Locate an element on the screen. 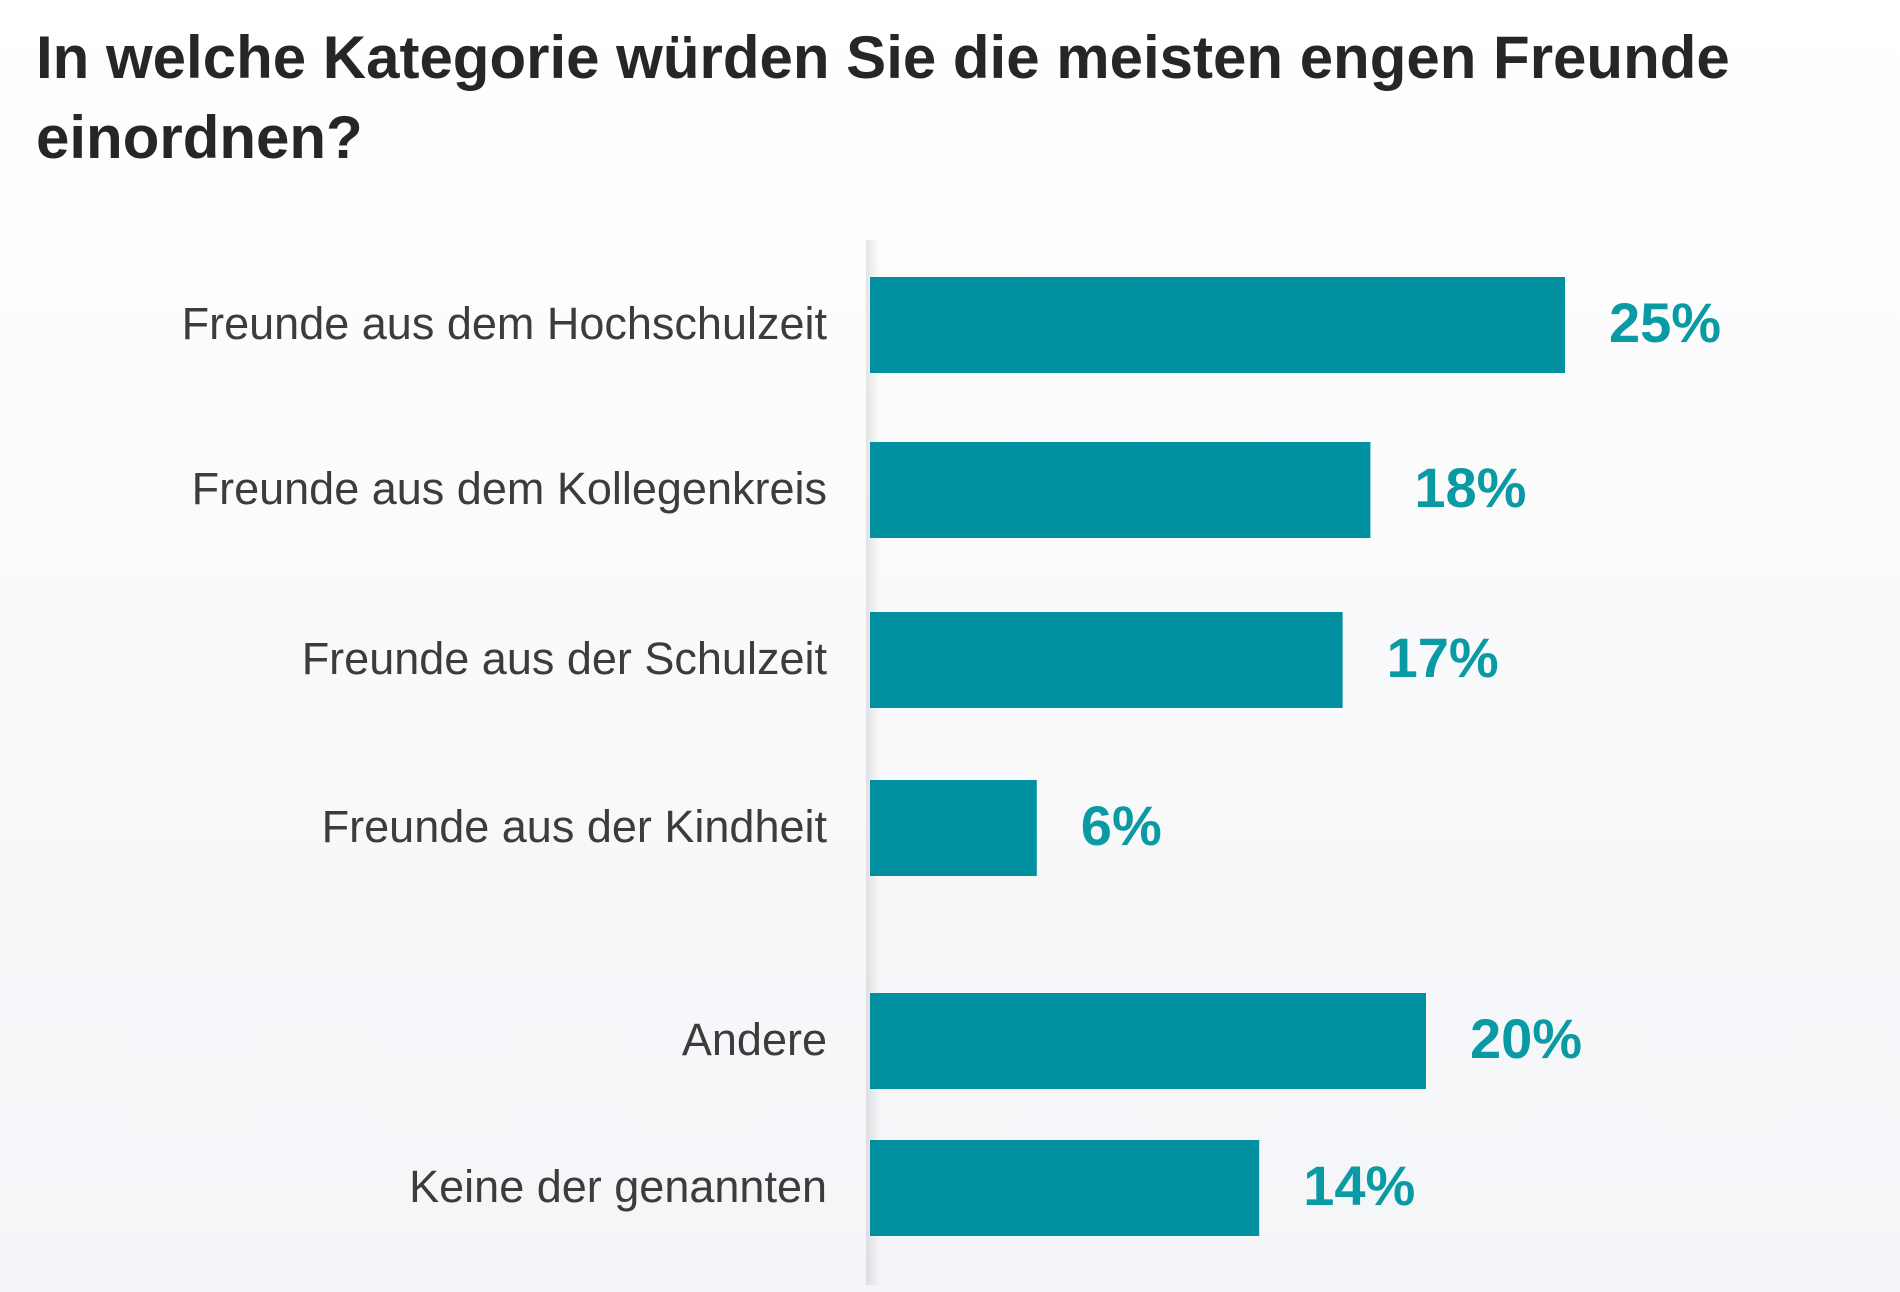 The height and width of the screenshot is (1292, 1900). value-label: 17% is located at coordinates (1443, 657).